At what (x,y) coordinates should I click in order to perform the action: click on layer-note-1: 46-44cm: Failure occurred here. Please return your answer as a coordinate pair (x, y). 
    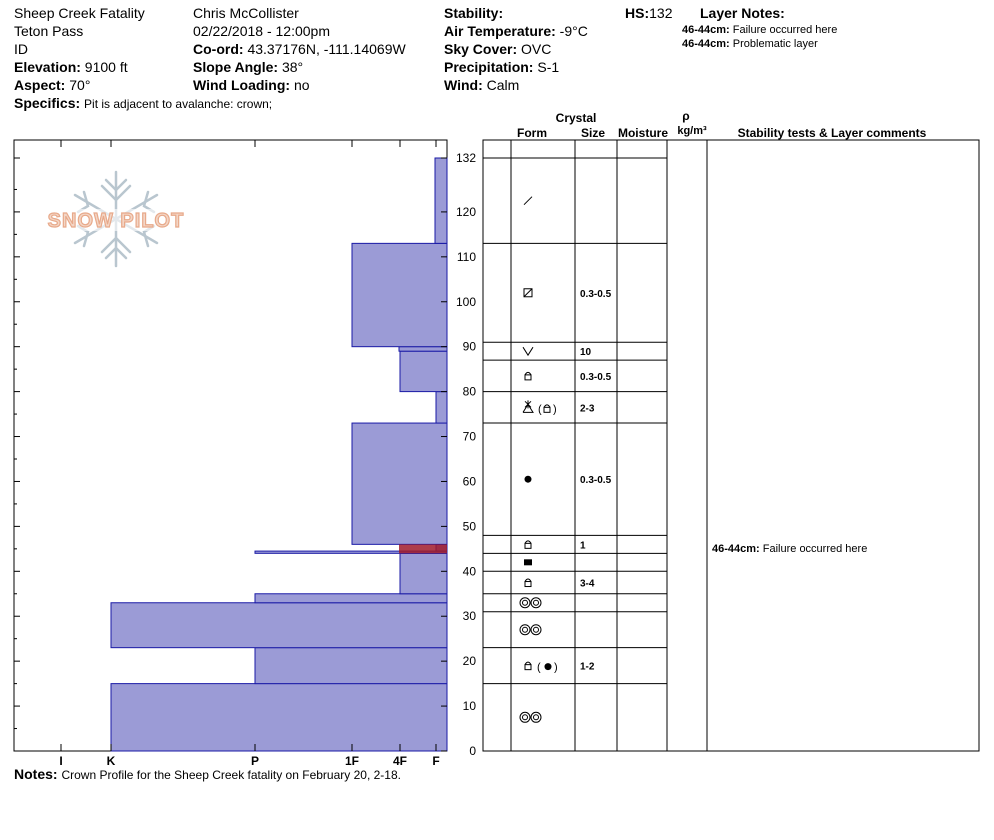
    Looking at the image, I should click on (759, 30).